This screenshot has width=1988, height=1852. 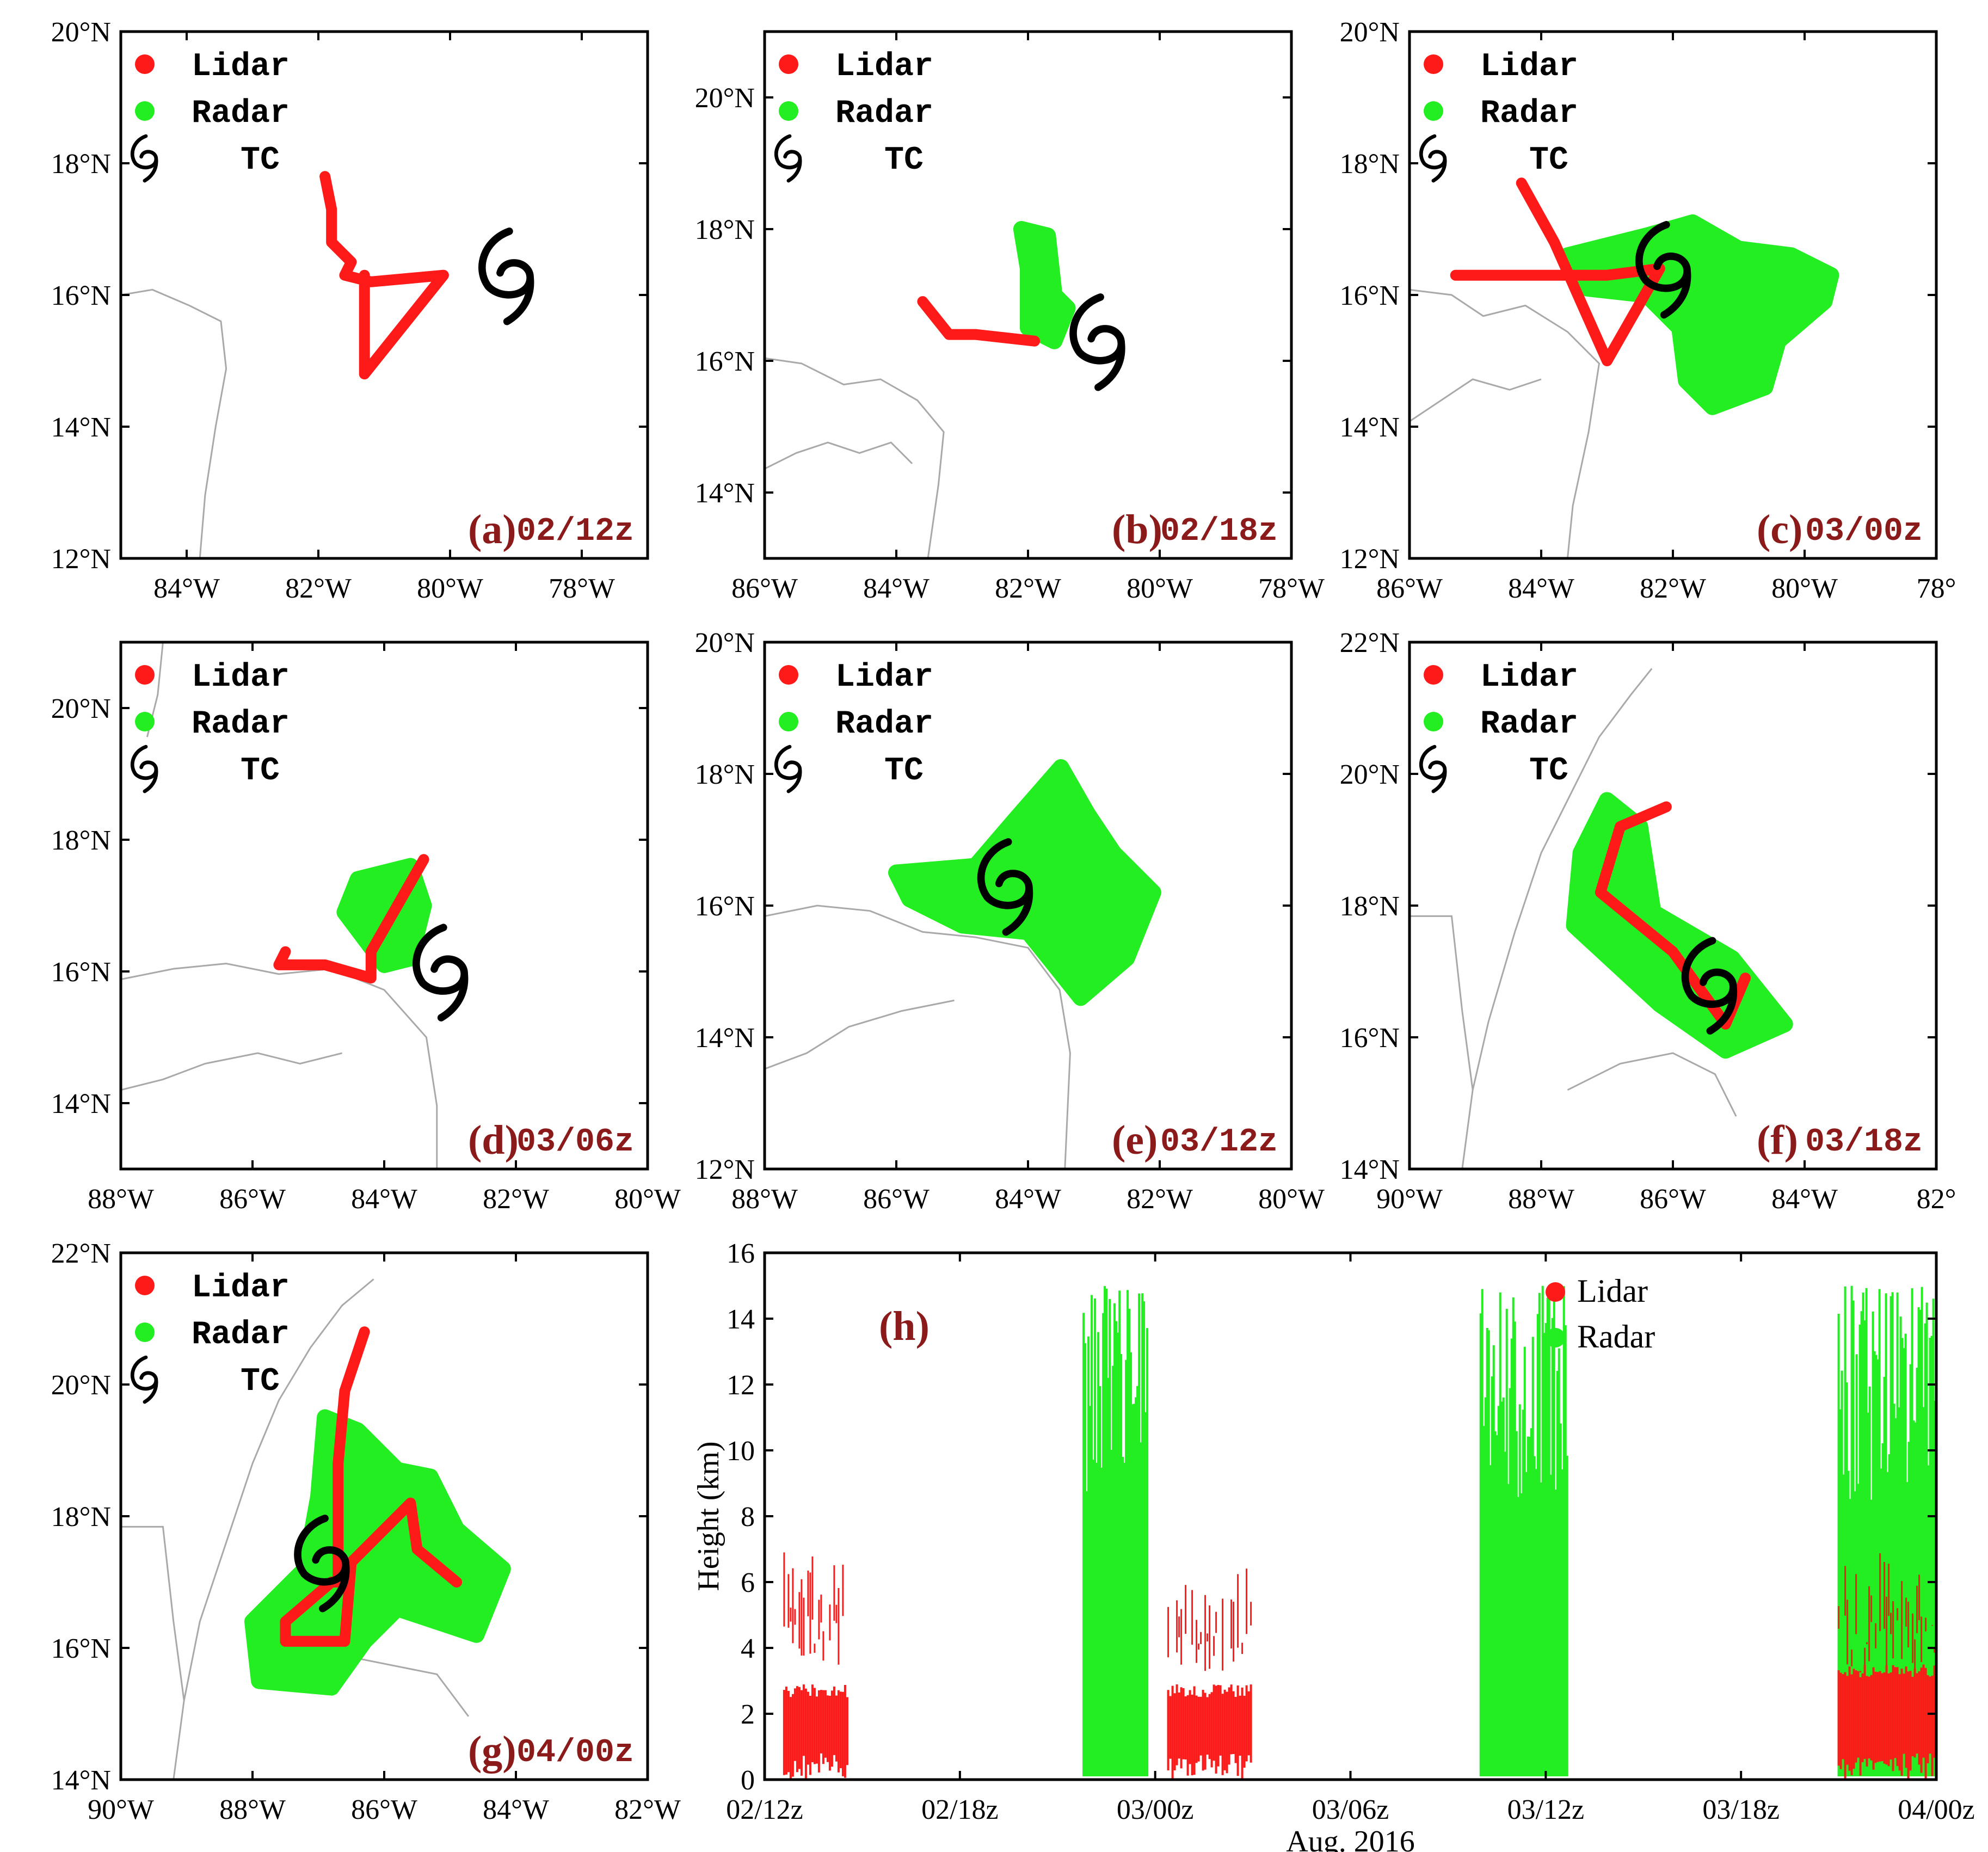 I want to click on panel-a-plot-area, so click(x=327, y=364).